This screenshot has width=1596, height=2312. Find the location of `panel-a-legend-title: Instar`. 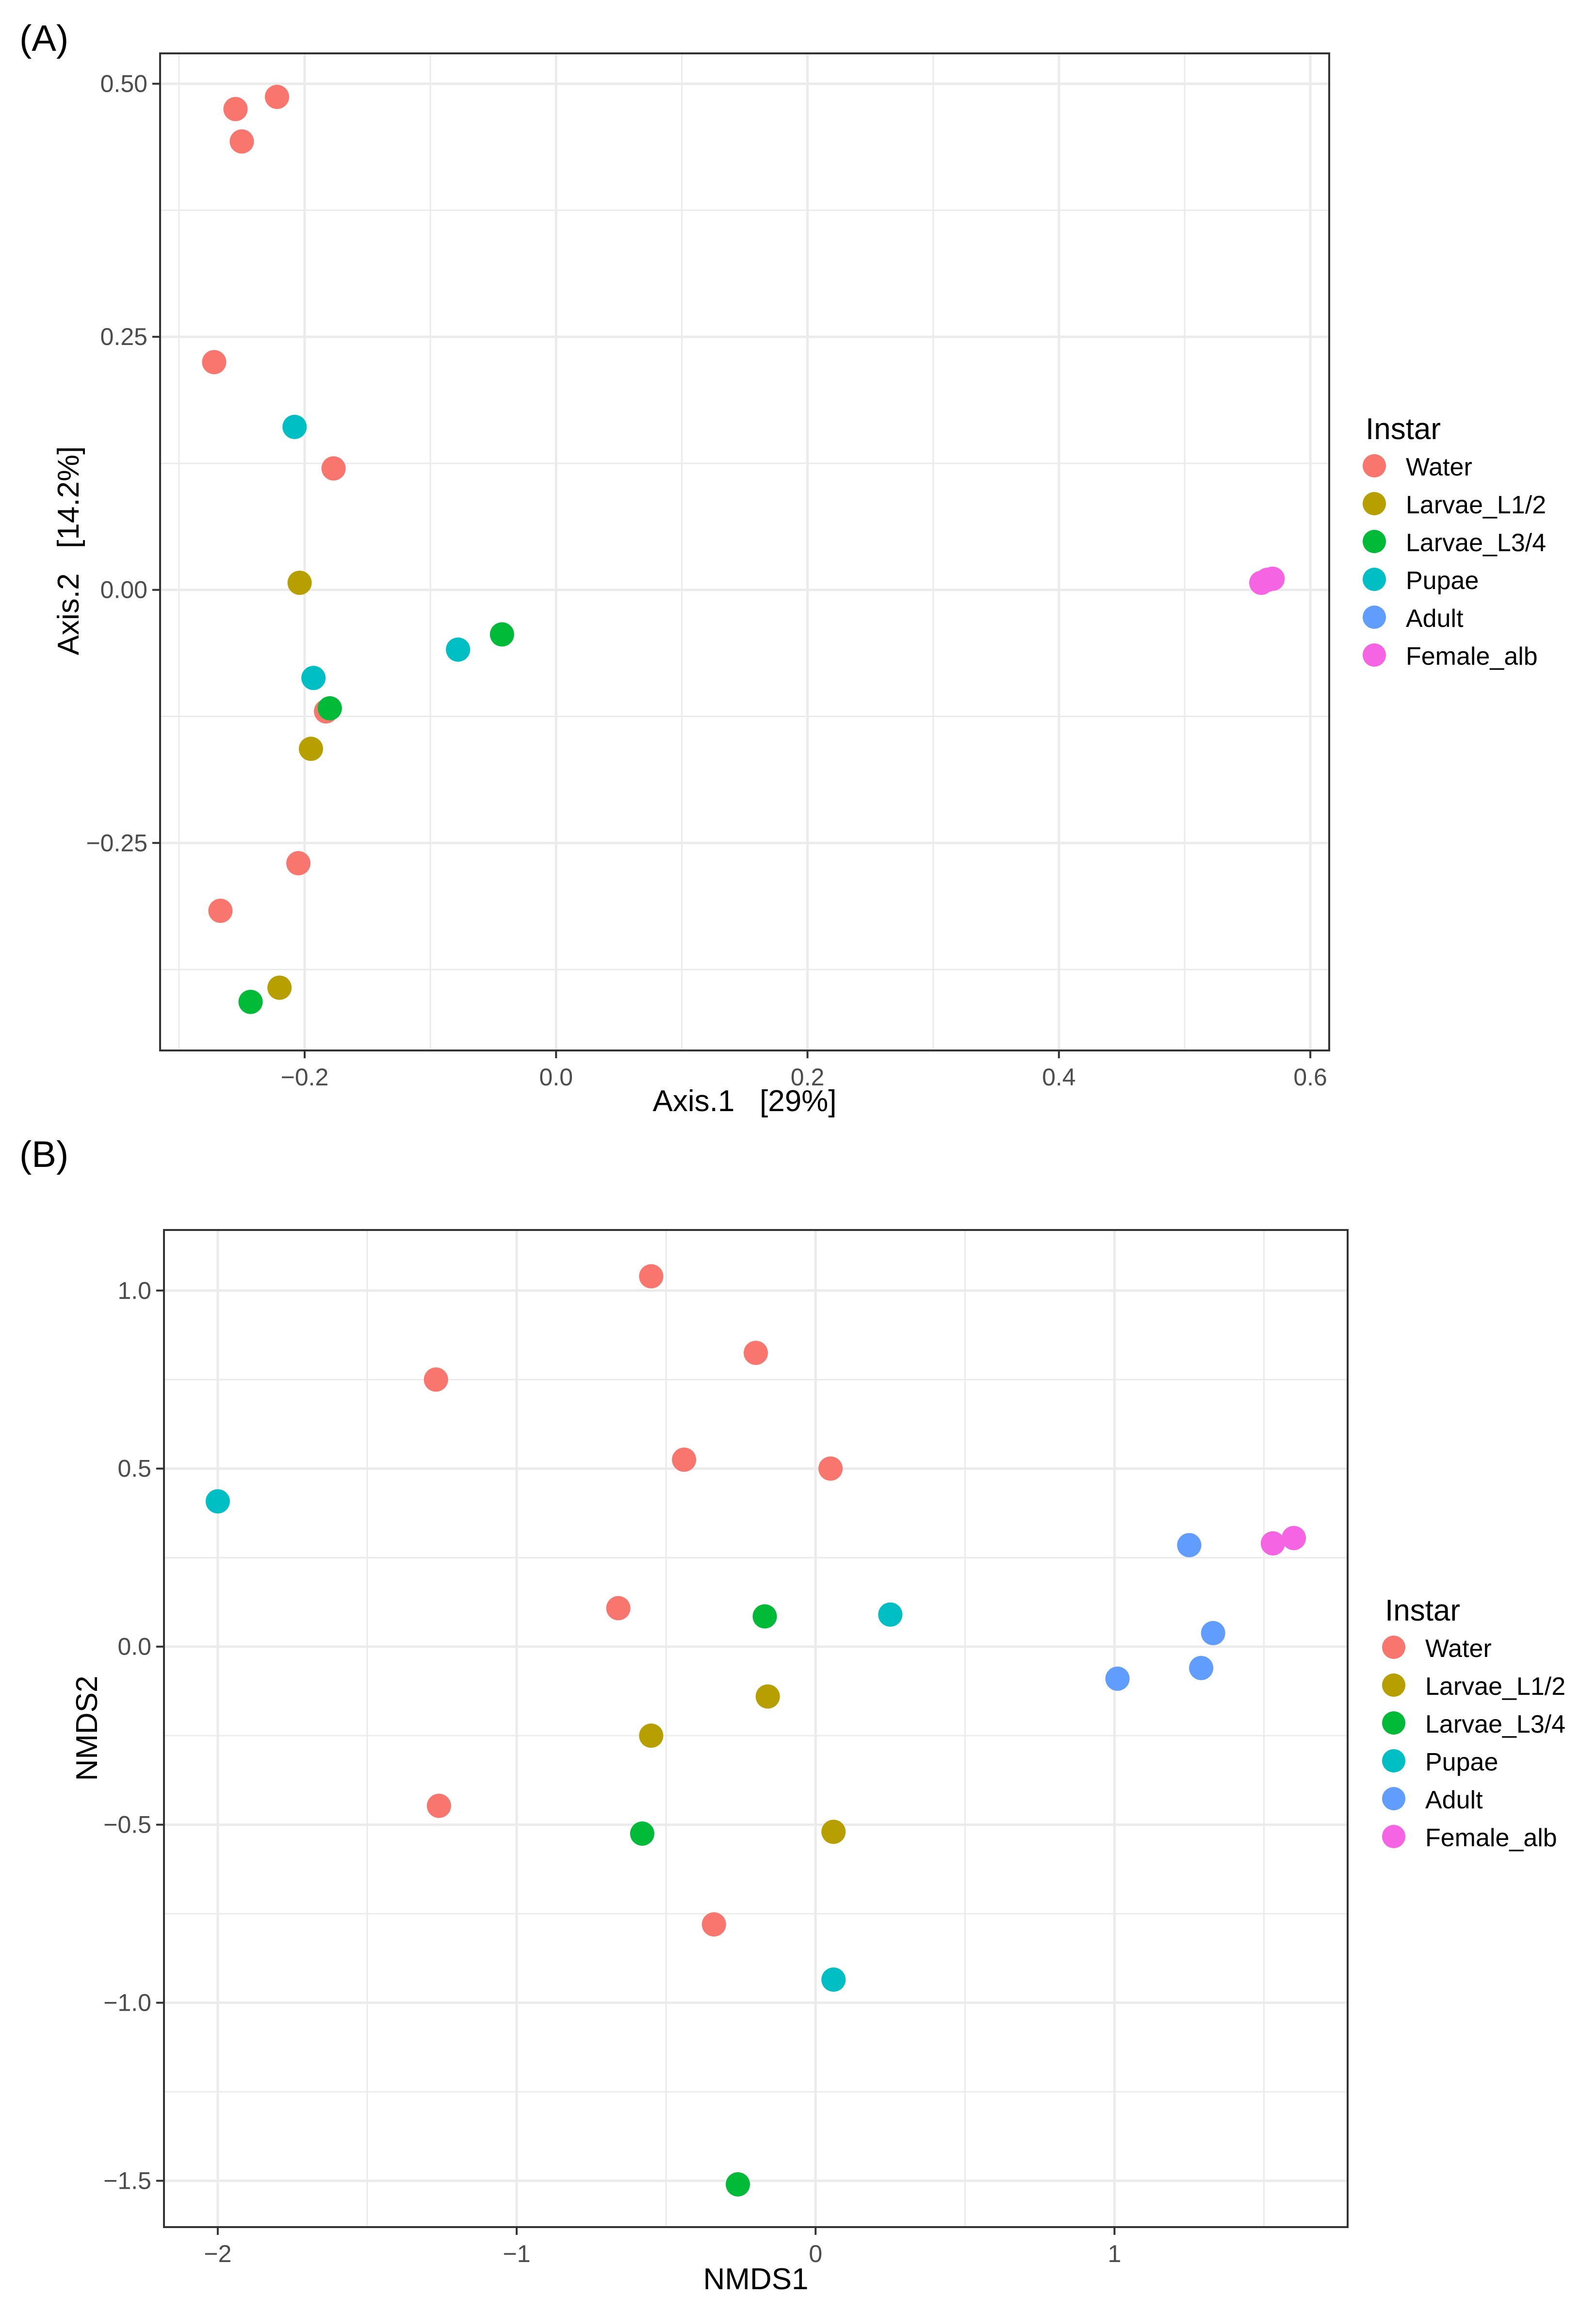

panel-a-legend-title: Instar is located at coordinates (1403, 429).